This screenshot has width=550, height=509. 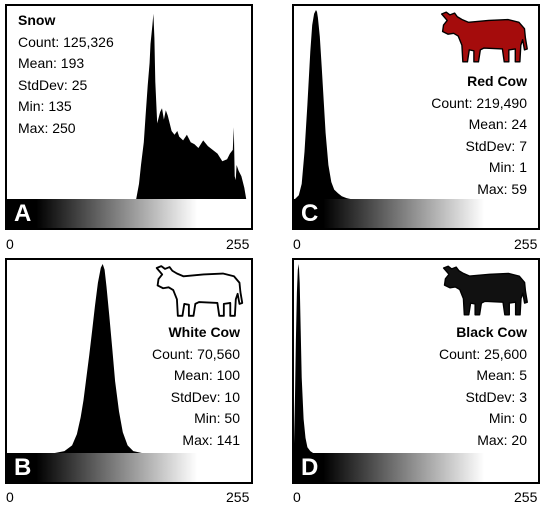 I want to click on stat-min: Min: 1, so click(x=507, y=167).